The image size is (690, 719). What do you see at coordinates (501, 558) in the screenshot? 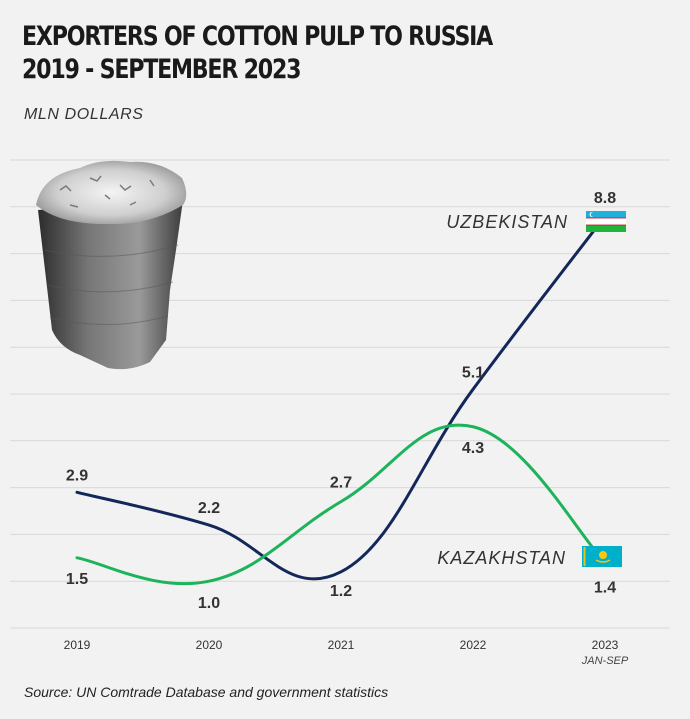
I see `series-label-kazakhstan: KAZAKHSTAN` at bounding box center [501, 558].